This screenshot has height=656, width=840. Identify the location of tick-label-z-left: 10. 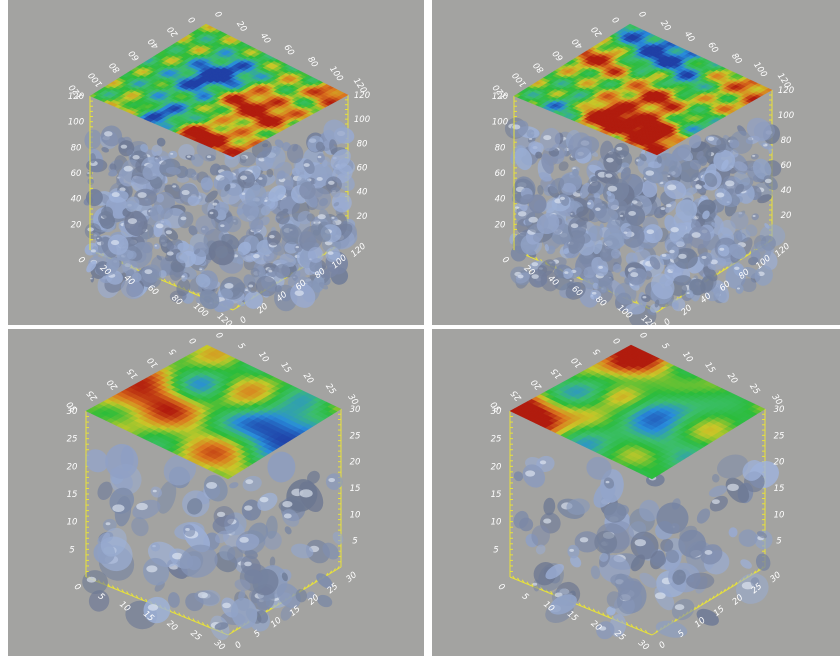
(72, 523).